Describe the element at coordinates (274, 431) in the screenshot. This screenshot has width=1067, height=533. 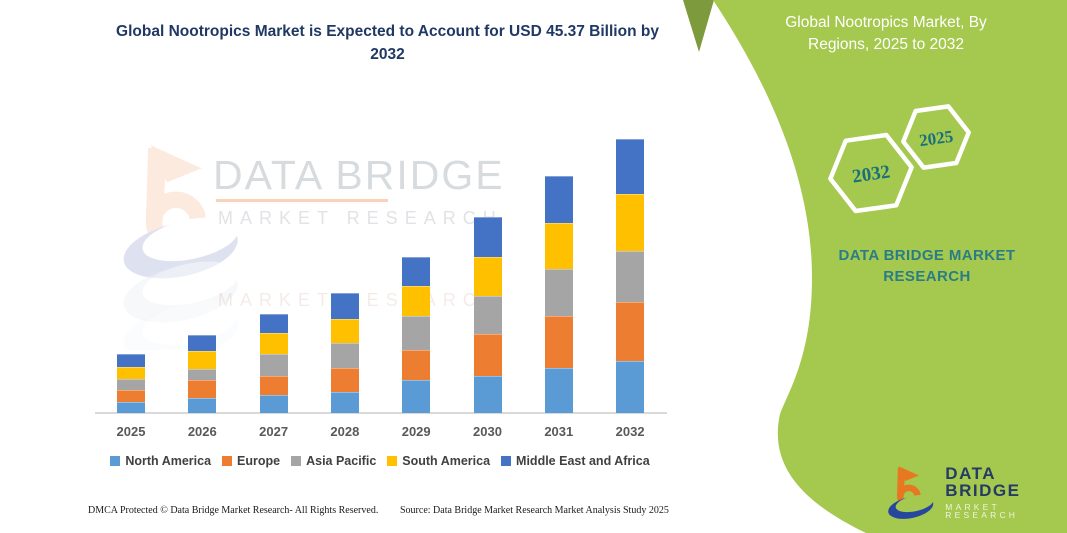
I see `x-axis-label: 2027` at that location.